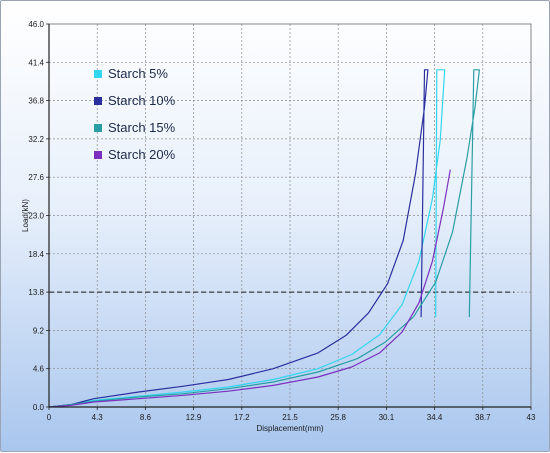 Image resolution: width=550 pixels, height=453 pixels. Describe the element at coordinates (194, 417) in the screenshot. I see `x-tick-label: 12.9` at that location.